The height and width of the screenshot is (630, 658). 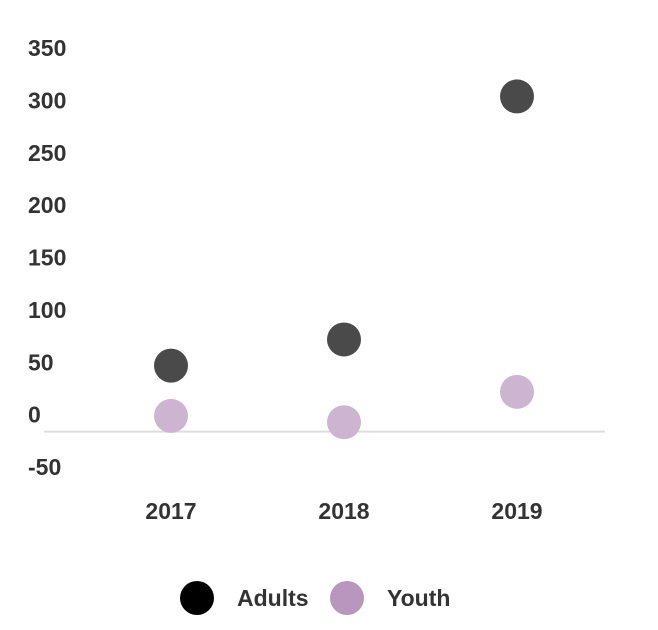 What do you see at coordinates (344, 422) in the screenshot?
I see `point-youth-2018` at bounding box center [344, 422].